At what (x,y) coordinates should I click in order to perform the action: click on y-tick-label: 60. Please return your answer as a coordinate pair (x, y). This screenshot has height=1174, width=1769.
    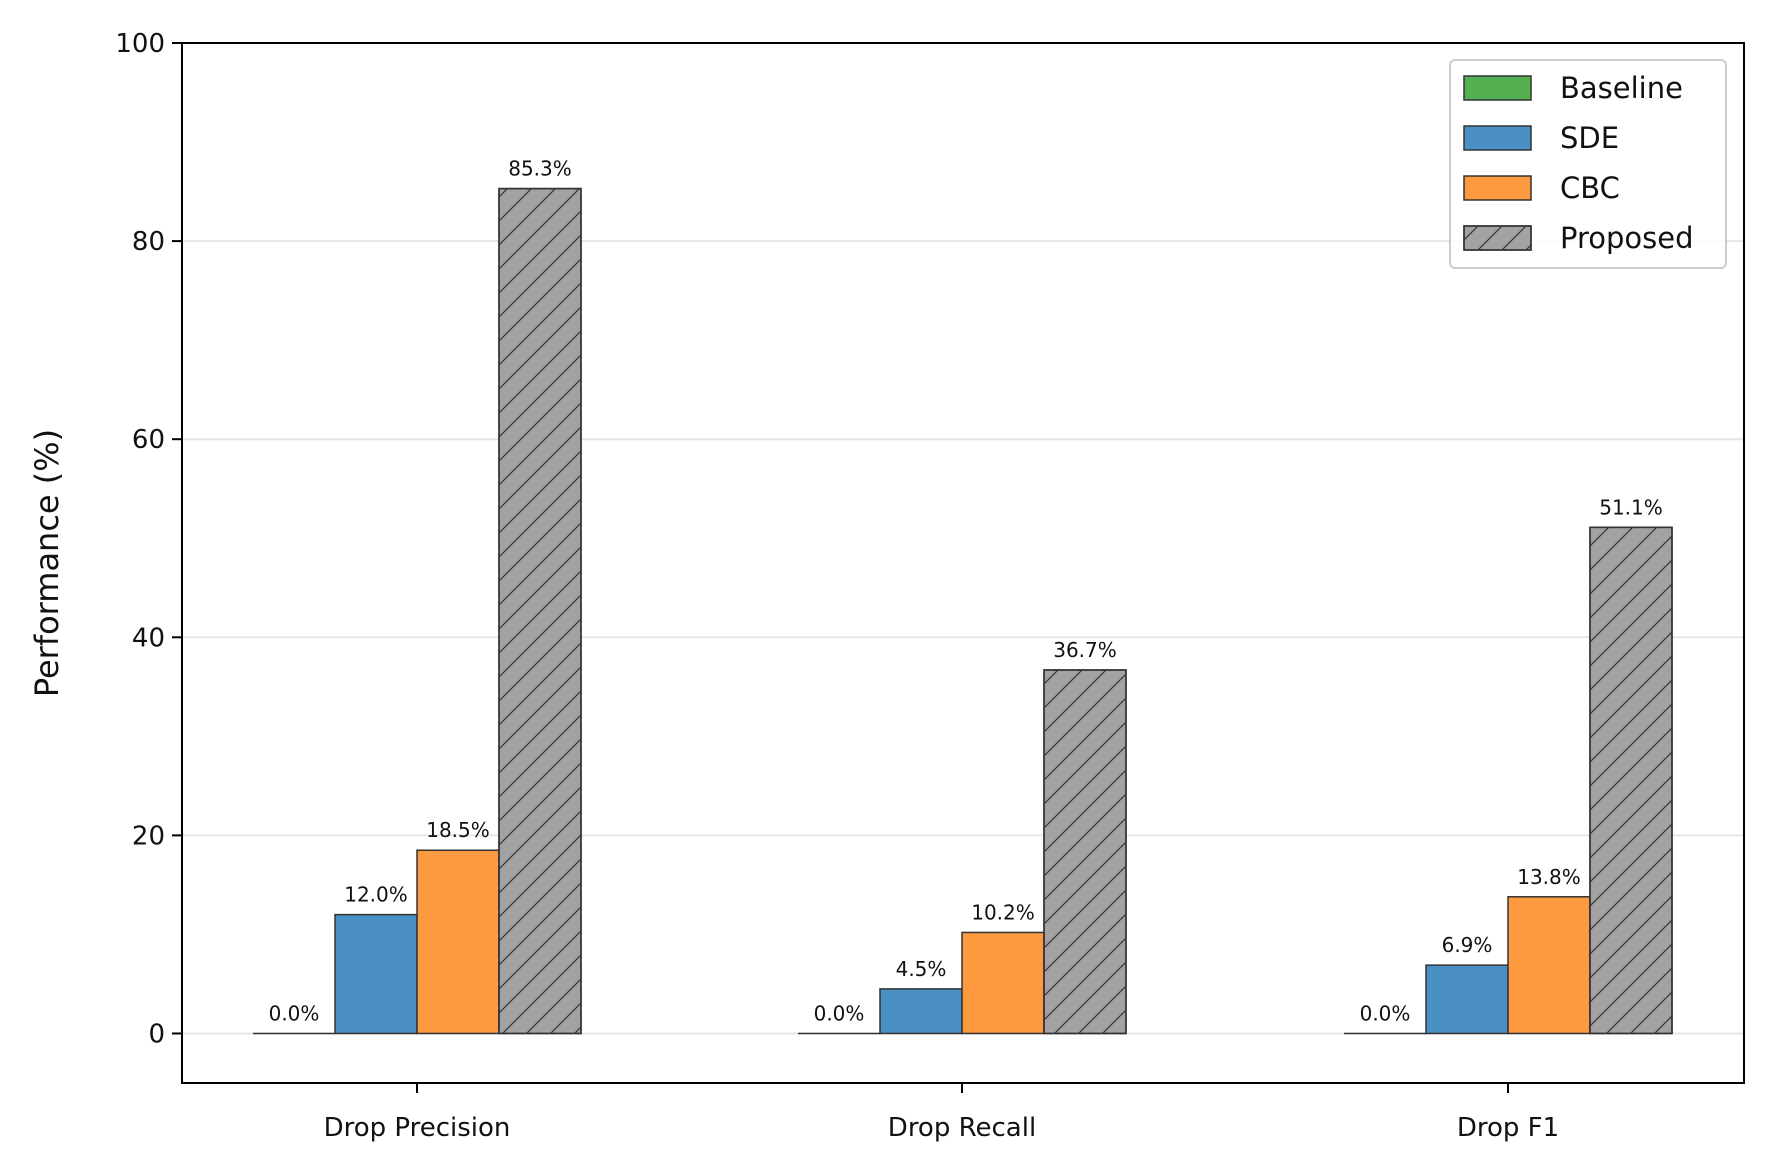
    Looking at the image, I should click on (148, 440).